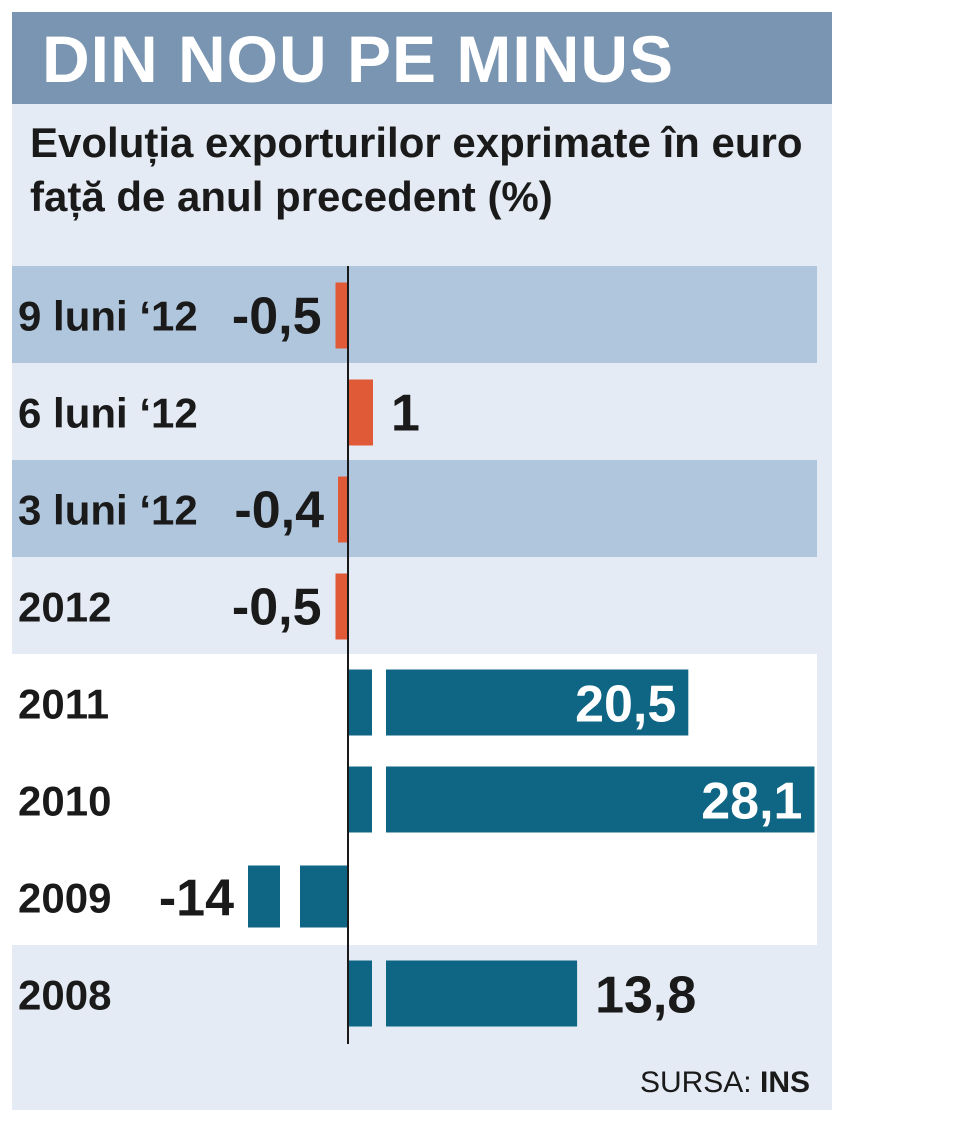 This screenshot has height=1134, width=962. I want to click on chart-title: DIN NOU PE MINUS, so click(358, 59).